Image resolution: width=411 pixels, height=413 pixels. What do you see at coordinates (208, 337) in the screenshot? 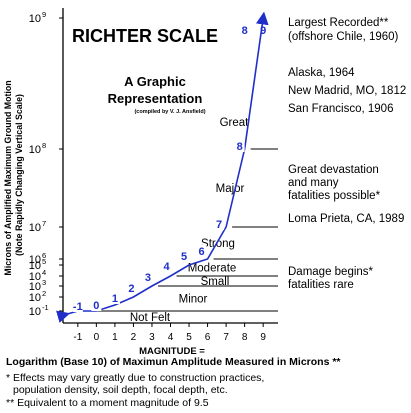
I see `x-tick-label-7: 6` at bounding box center [208, 337].